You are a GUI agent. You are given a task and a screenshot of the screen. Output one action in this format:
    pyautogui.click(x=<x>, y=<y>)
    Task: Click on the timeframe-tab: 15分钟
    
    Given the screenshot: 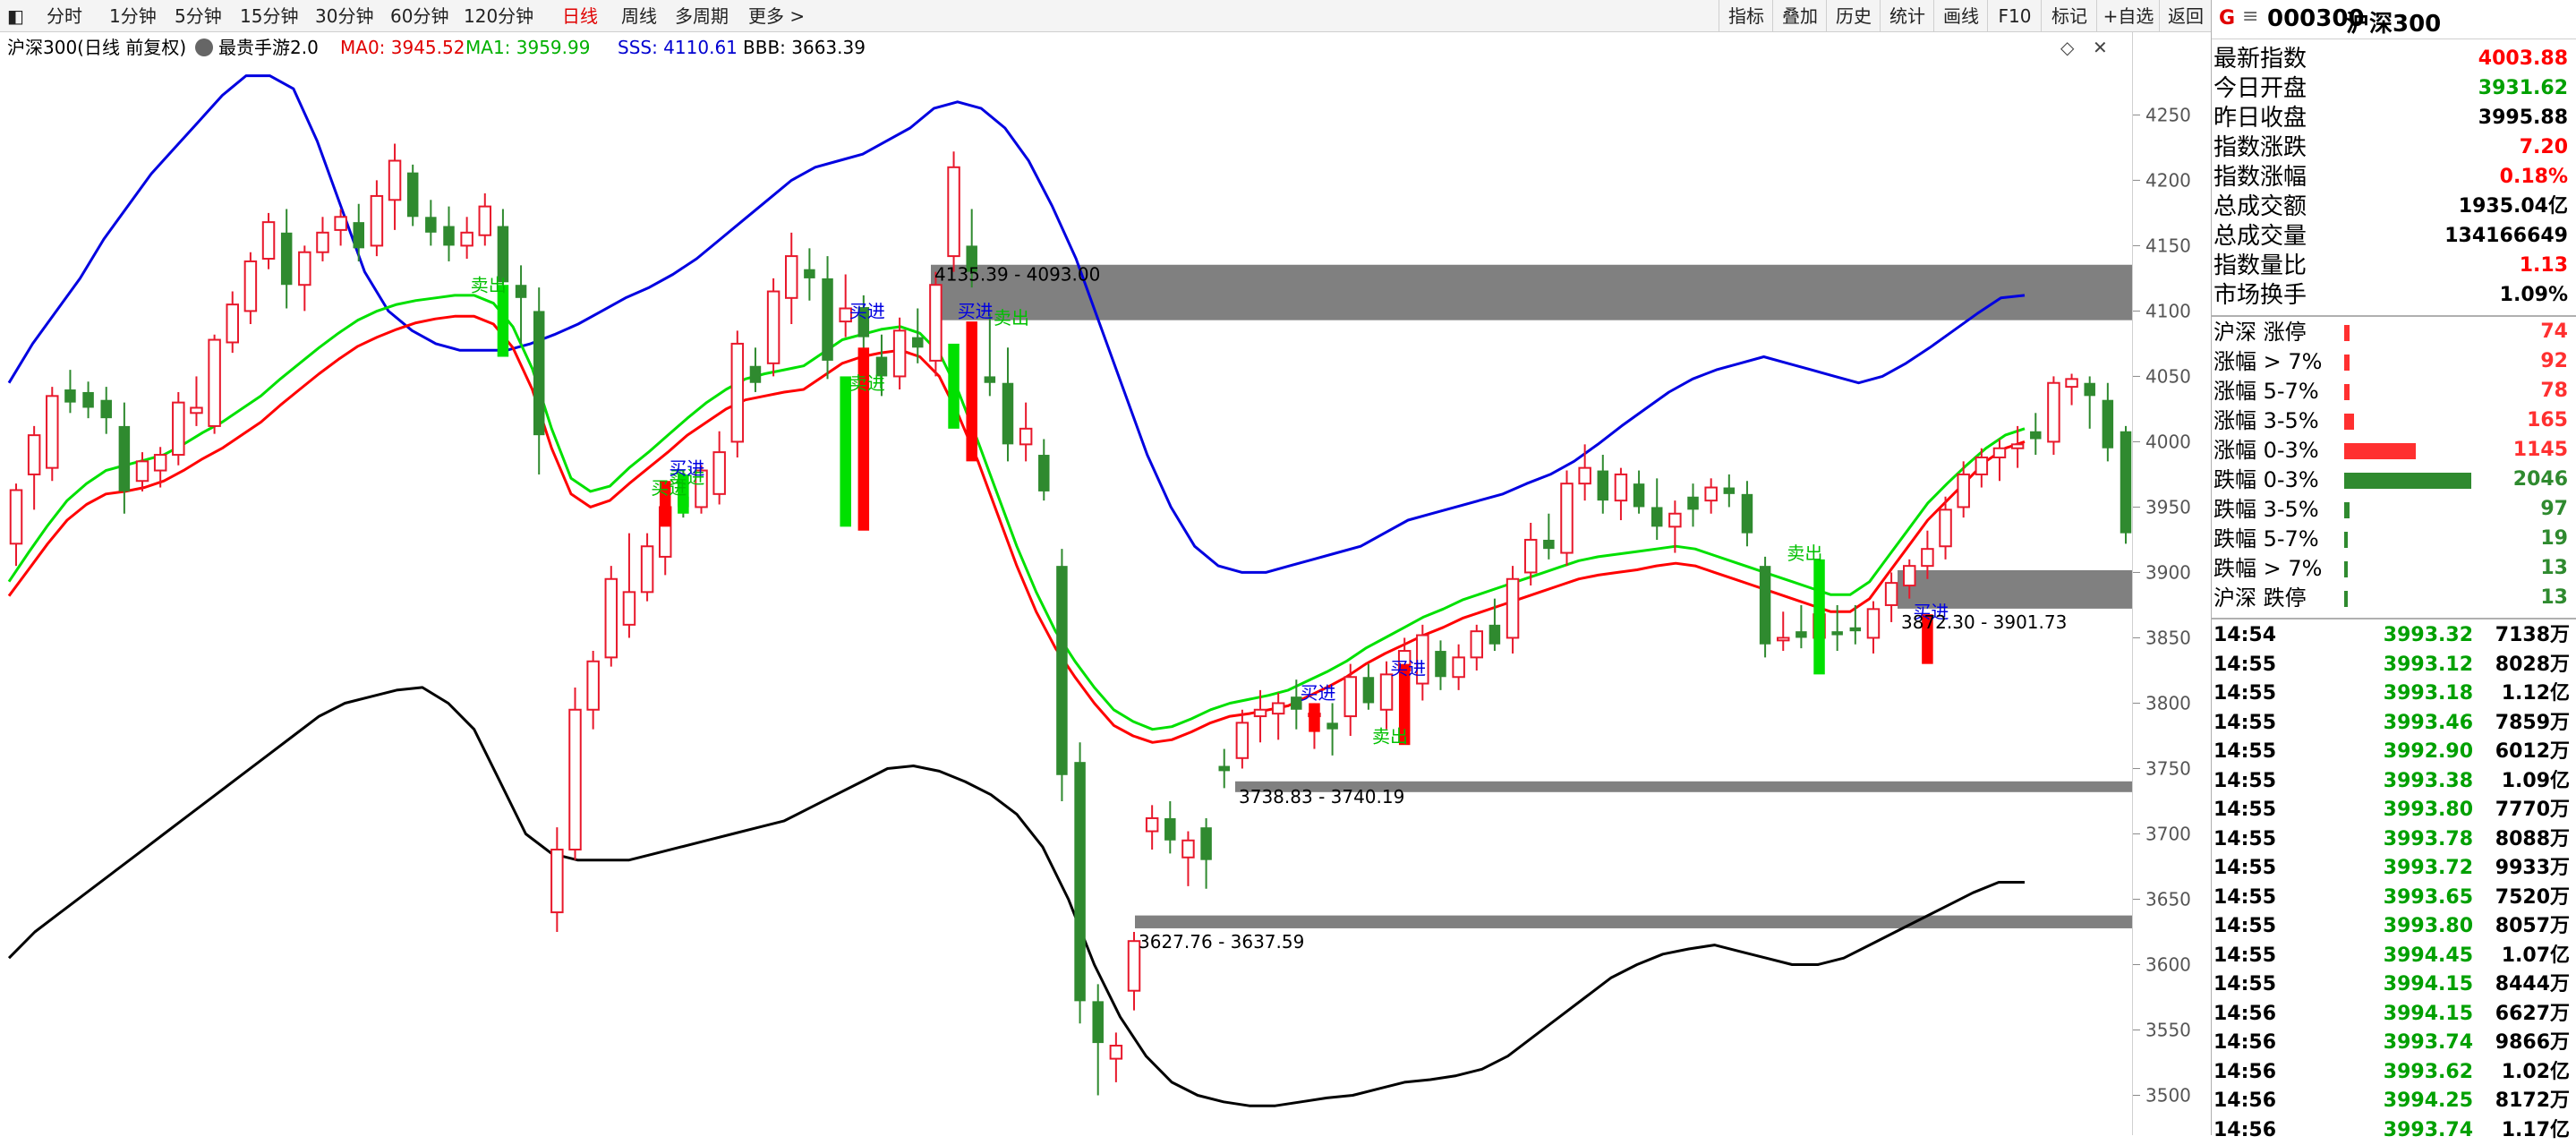 What is the action you would take?
    pyautogui.click(x=269, y=16)
    